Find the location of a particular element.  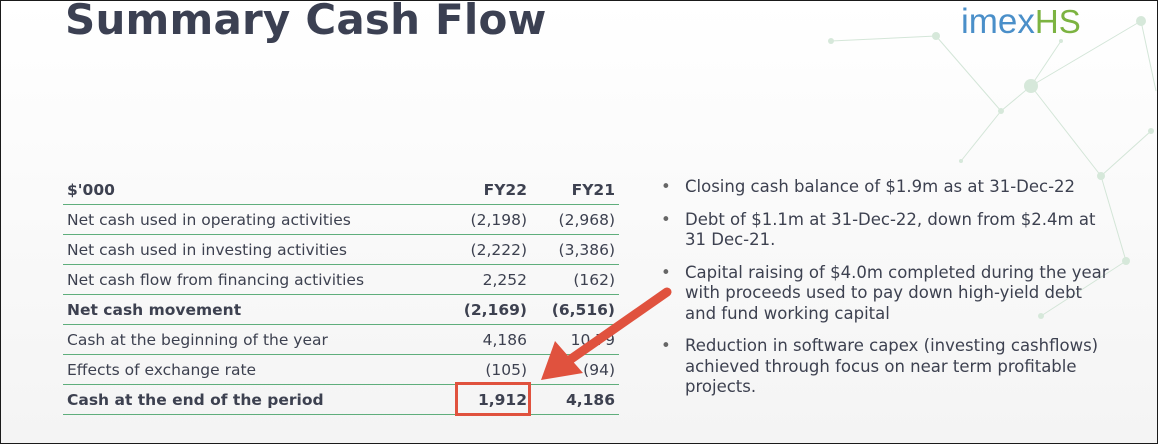

row-value-fy22: (2,198) is located at coordinates (487, 219).